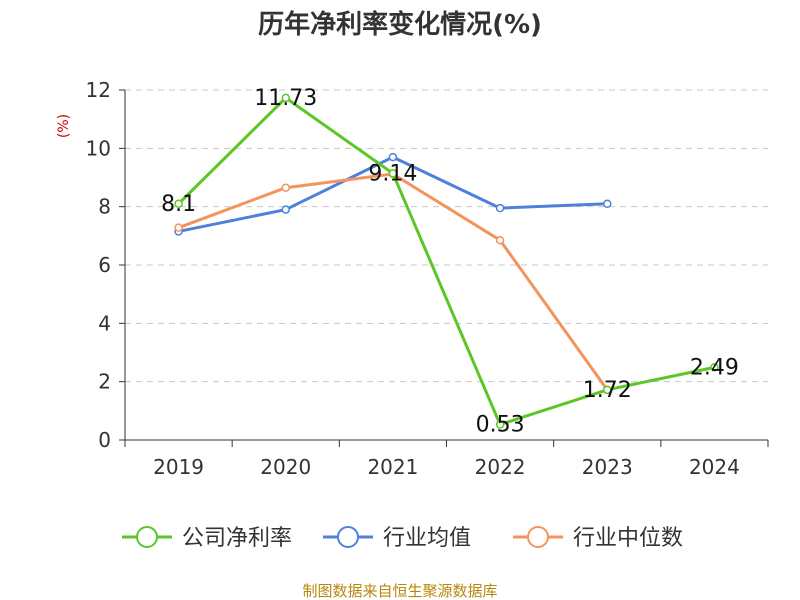 Image resolution: width=800 pixels, height=600 pixels. What do you see at coordinates (714, 467) in the screenshot?
I see `x-tick-label: 2024` at bounding box center [714, 467].